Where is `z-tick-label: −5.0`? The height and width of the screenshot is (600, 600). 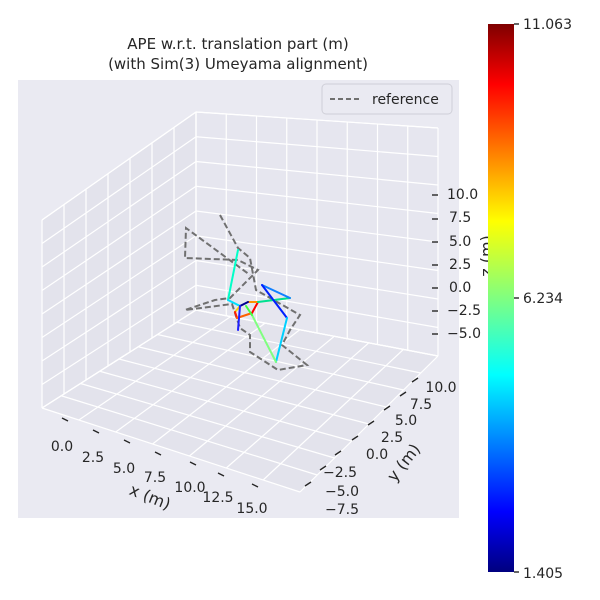
z-tick-label: −5.0 is located at coordinates (464, 334).